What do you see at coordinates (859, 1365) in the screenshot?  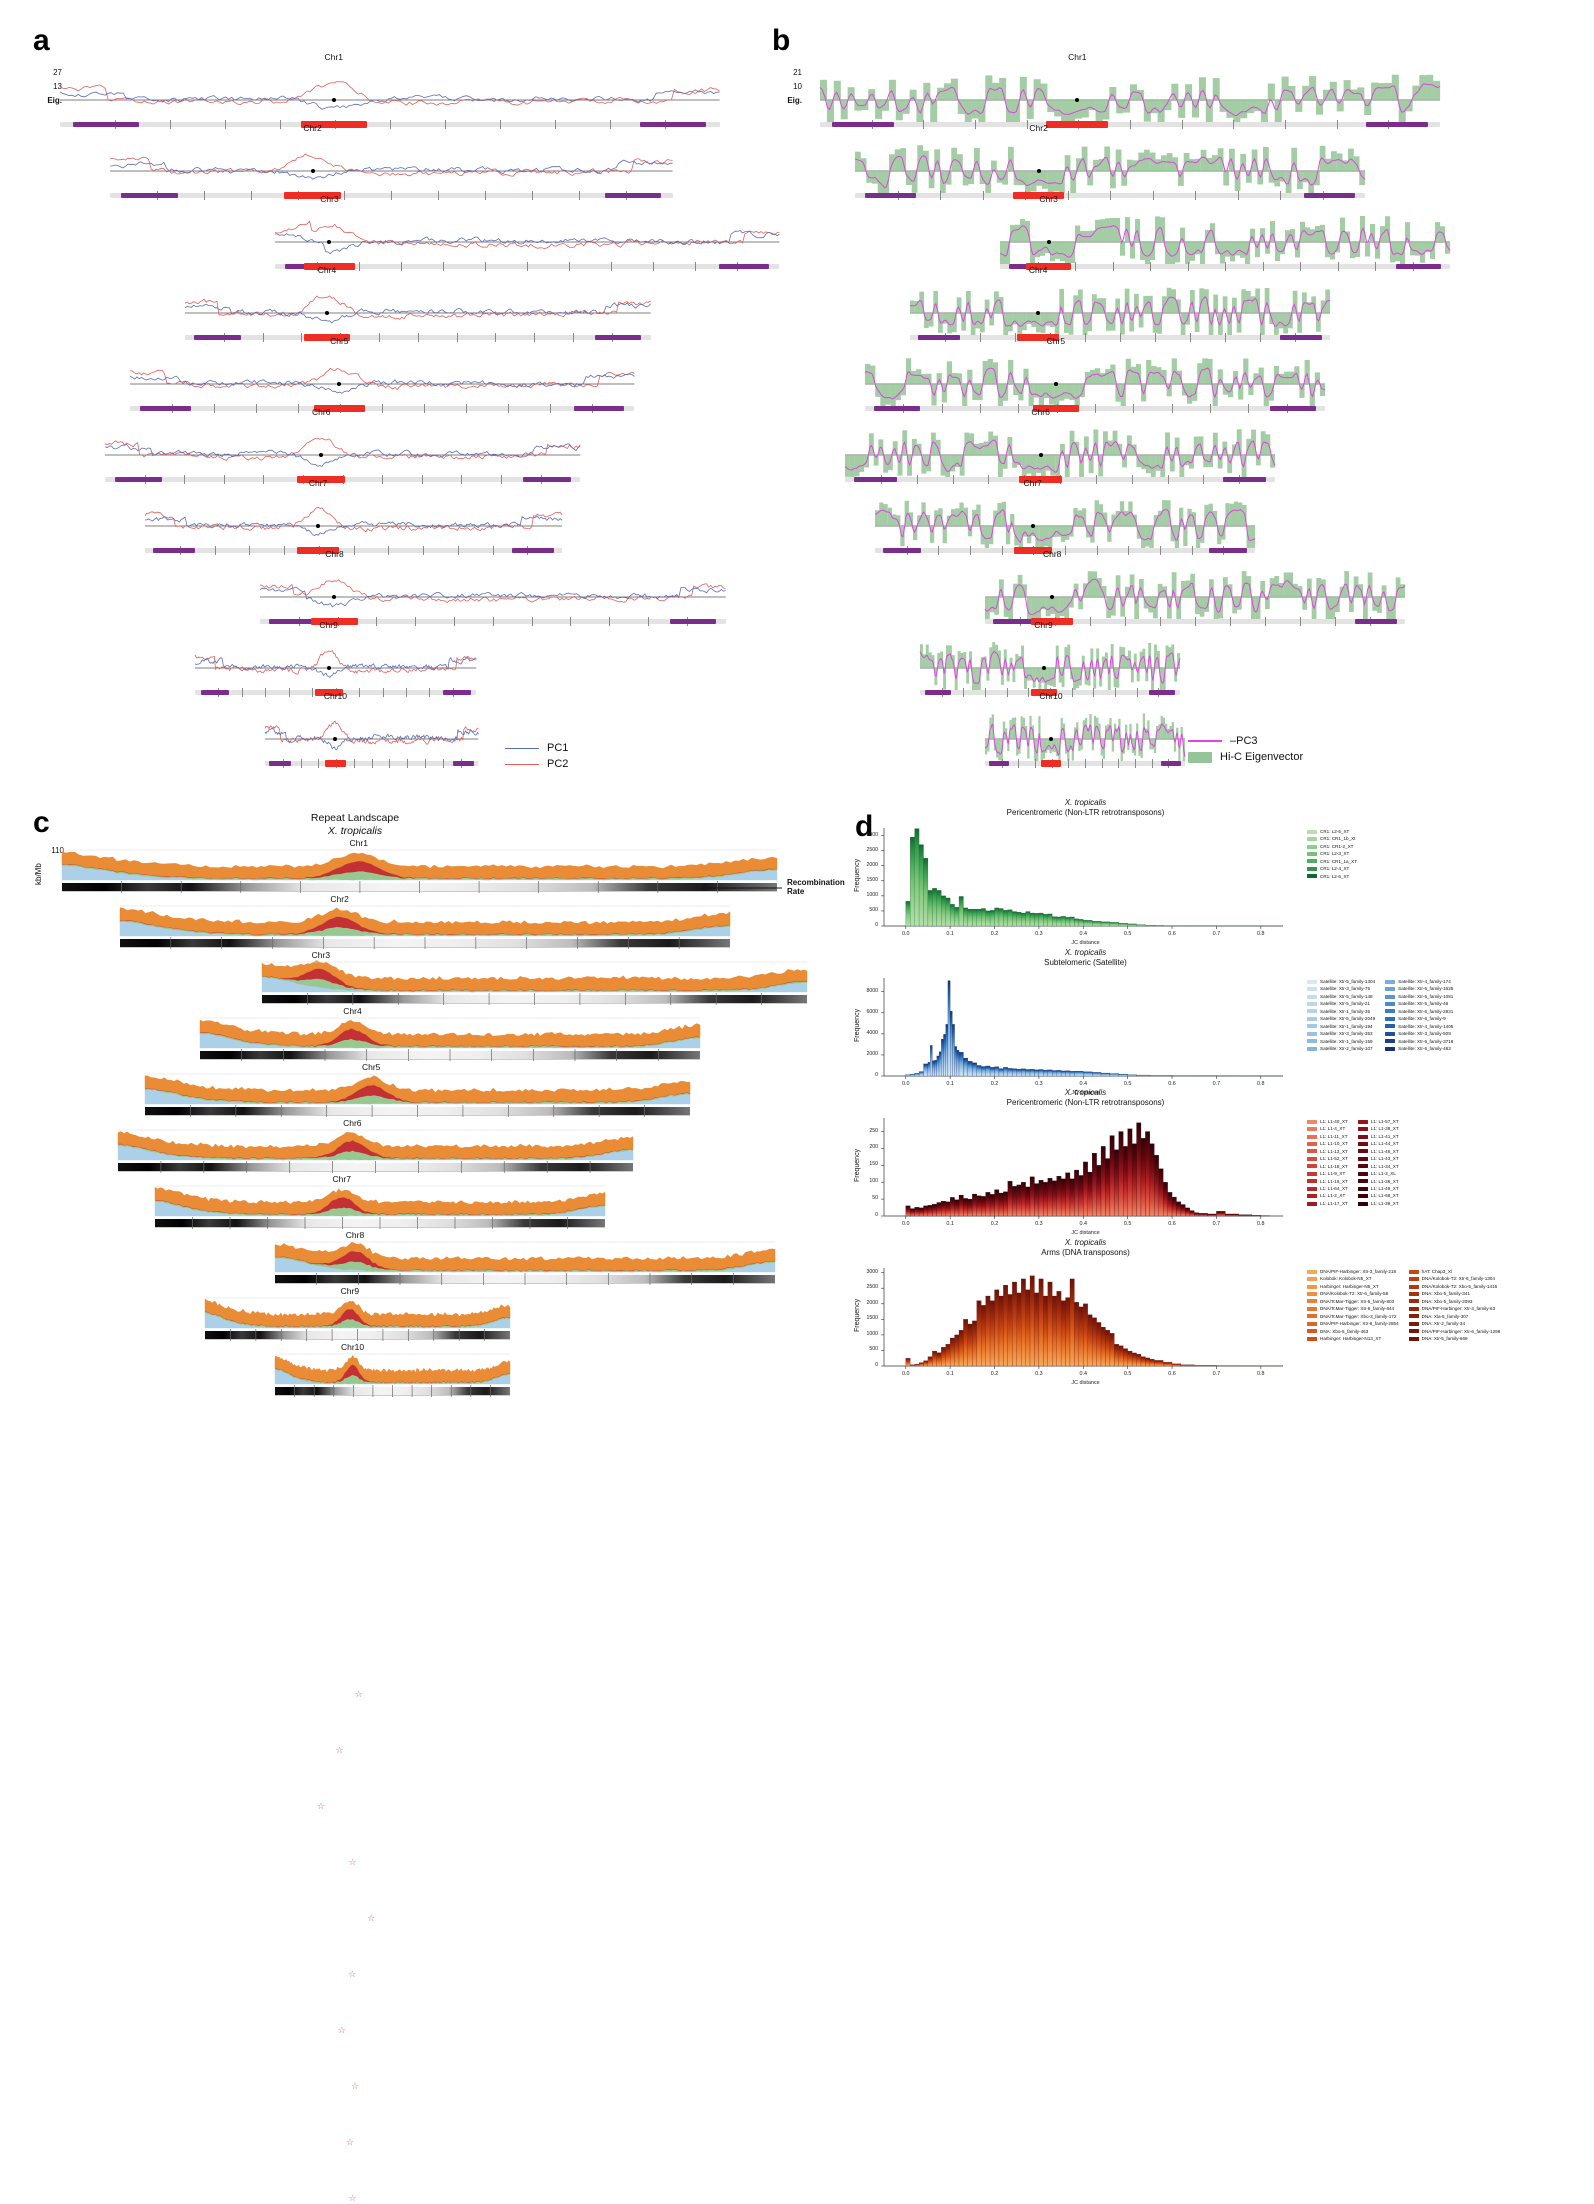 I see `histogram-ytick: 0` at bounding box center [859, 1365].